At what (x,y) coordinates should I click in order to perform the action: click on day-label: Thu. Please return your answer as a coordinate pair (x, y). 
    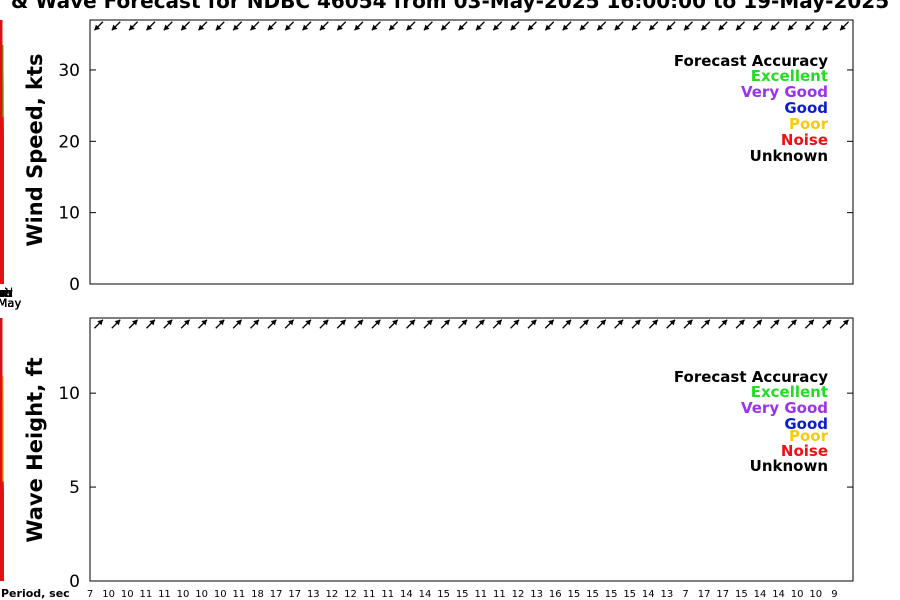
    Looking at the image, I should click on (5, 293).